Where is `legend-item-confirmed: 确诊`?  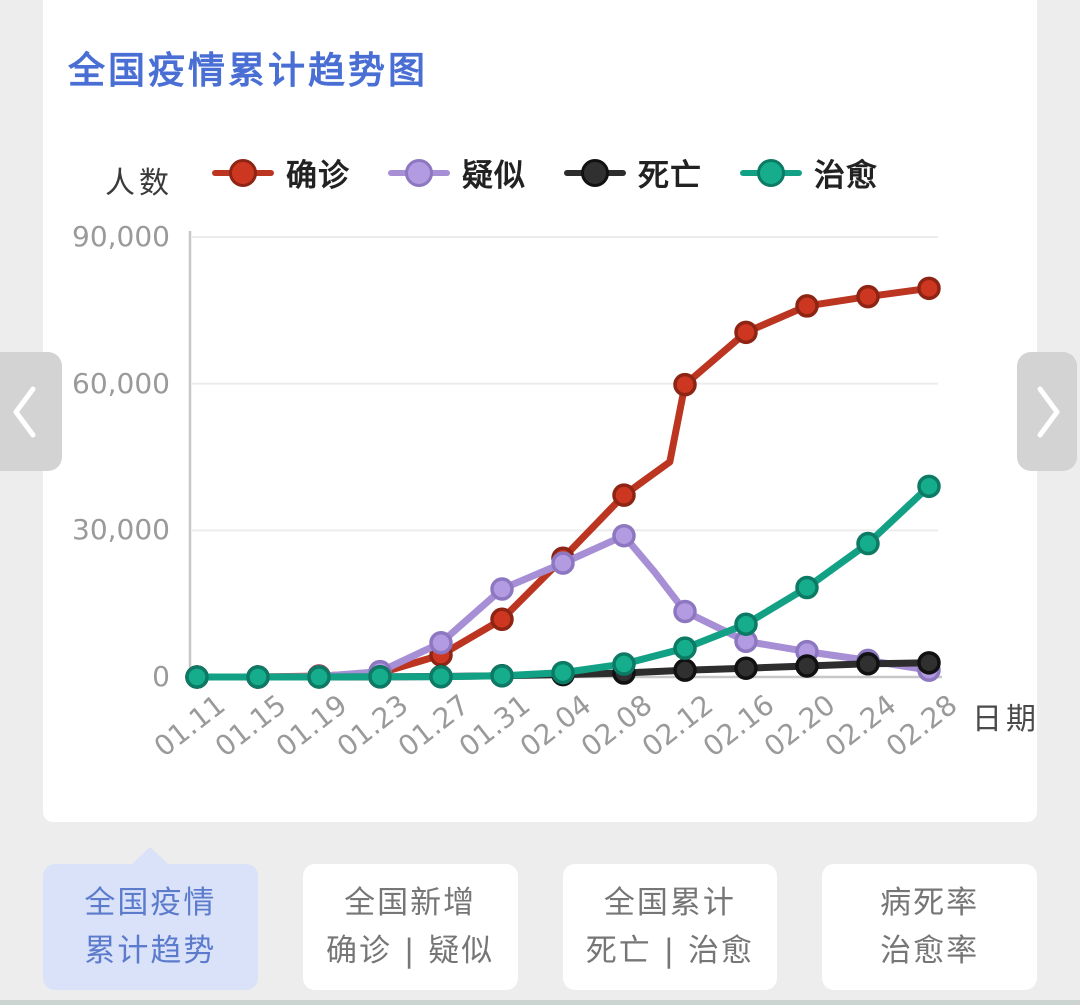 legend-item-confirmed: 确诊 is located at coordinates (281, 172).